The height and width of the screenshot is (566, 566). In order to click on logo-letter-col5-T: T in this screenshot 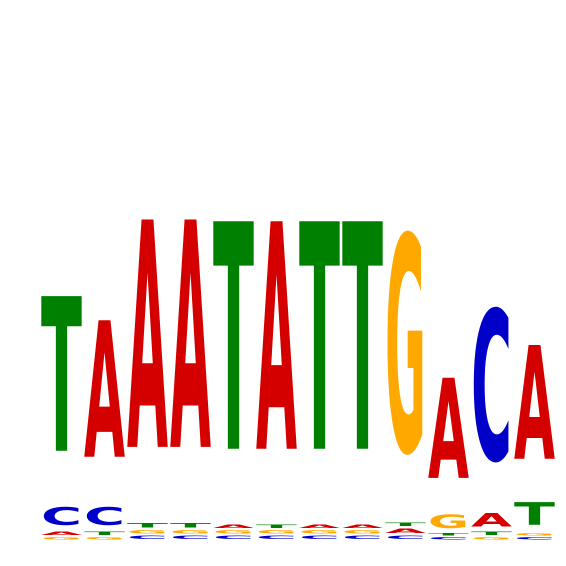, I will do `click(233, 340)`.